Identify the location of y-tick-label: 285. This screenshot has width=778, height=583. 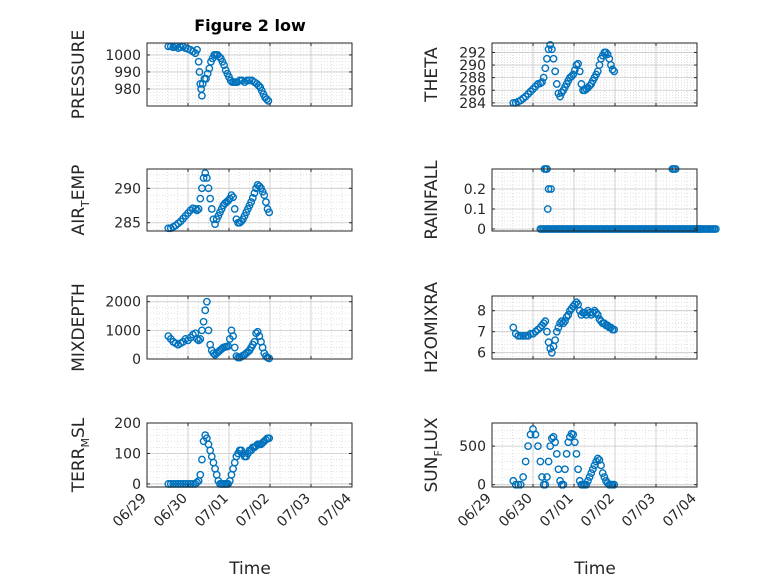
(127, 224).